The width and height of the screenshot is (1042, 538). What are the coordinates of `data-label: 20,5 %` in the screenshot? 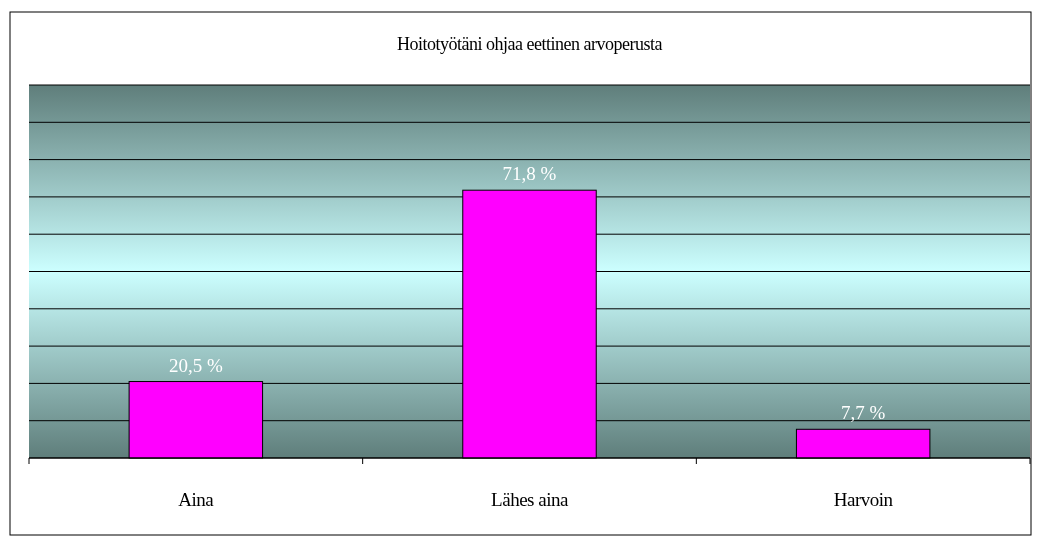 It's located at (195, 365).